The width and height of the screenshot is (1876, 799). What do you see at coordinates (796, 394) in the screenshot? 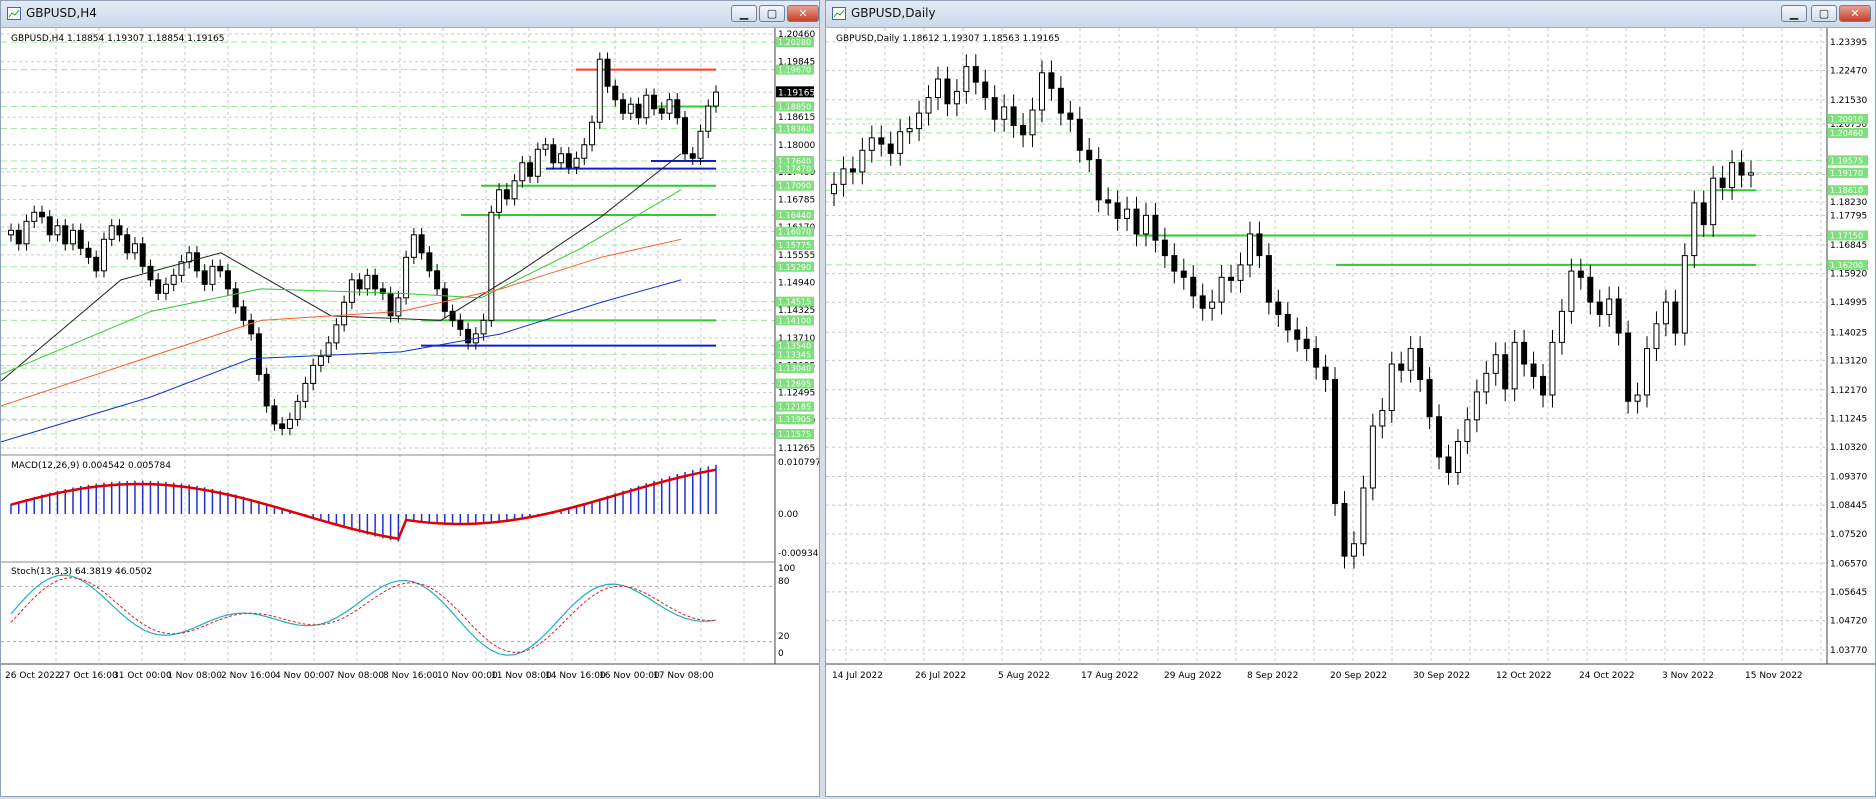
I see `price-axis-label: 1.12495` at bounding box center [796, 394].